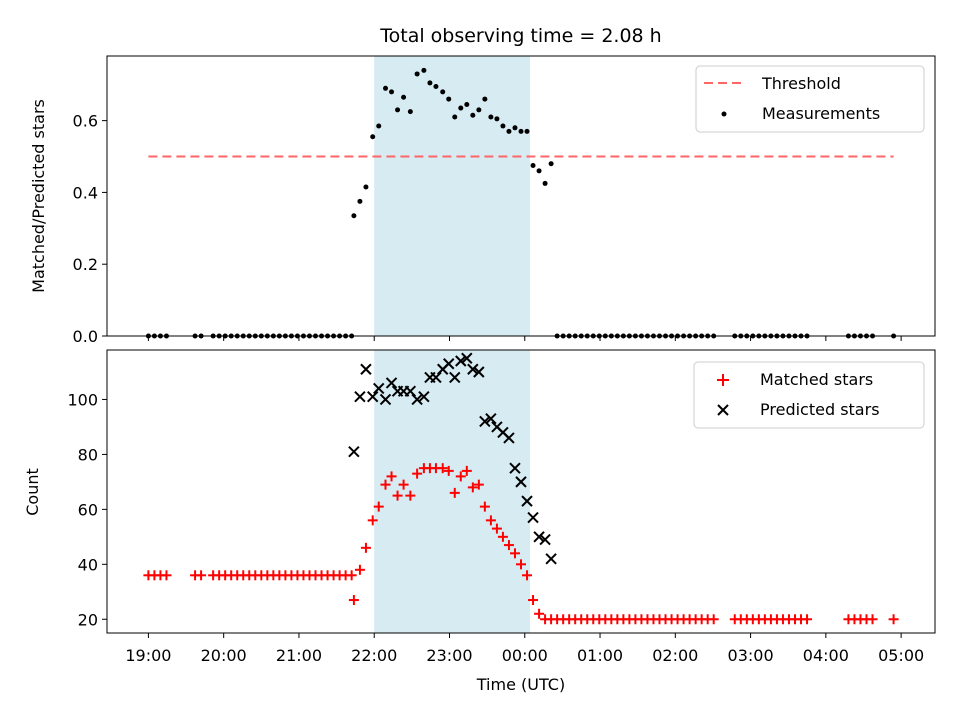 Image resolution: width=960 pixels, height=725 pixels. What do you see at coordinates (90, 229) in the screenshot?
I see `top-y-ticks: 0.0 0.2 0.4 0.6` at bounding box center [90, 229].